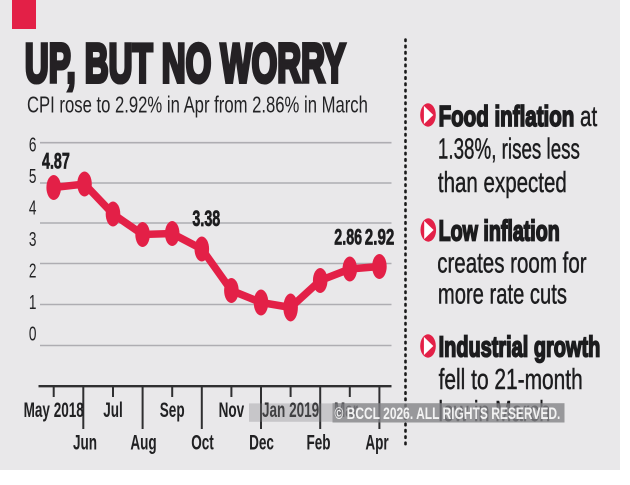 Image resolution: width=630 pixels, height=485 pixels. Describe the element at coordinates (261, 442) in the screenshot. I see `svg-text: Dec` at that location.